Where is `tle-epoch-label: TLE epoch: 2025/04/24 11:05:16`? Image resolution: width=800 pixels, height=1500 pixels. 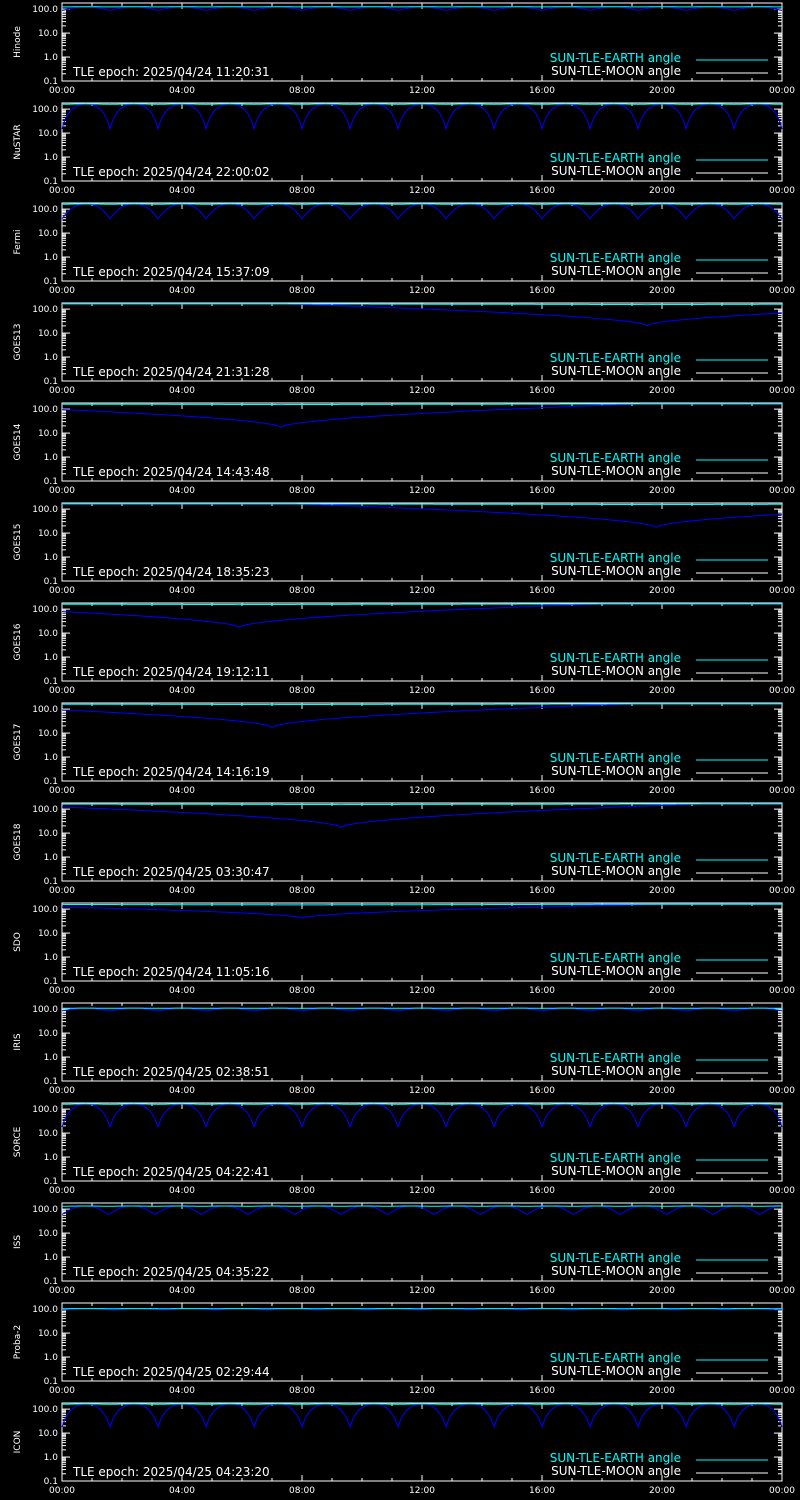
tle-epoch-label: TLE epoch: 2025/04/24 11:05:16 is located at coordinates (171, 972).